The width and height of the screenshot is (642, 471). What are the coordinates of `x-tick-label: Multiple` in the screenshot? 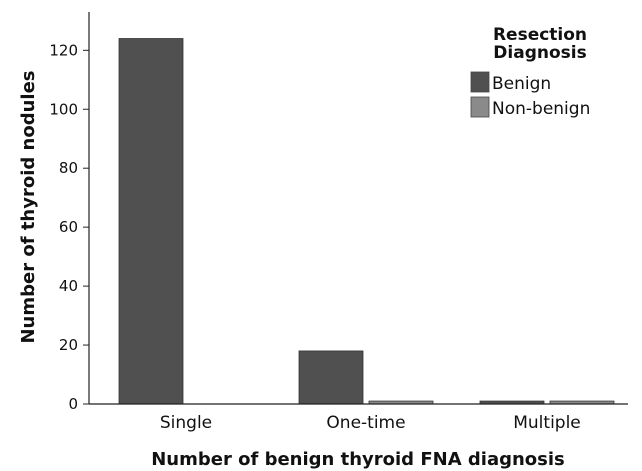 It's located at (547, 423).